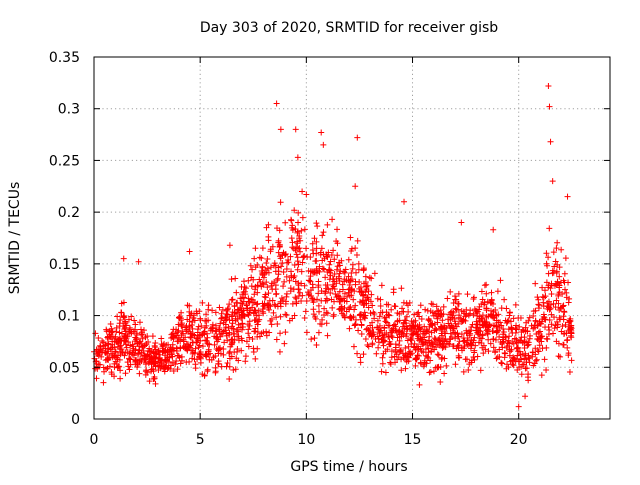 Image resolution: width=640 pixels, height=485 pixels. I want to click on x-tick-labels: 0 5 10 15 20, so click(309, 440).